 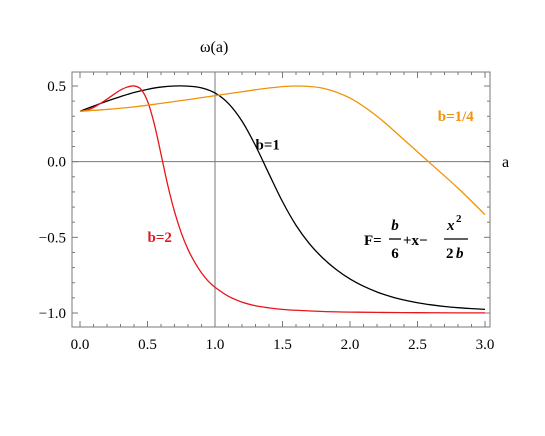 What do you see at coordinates (56, 163) in the screenshot?
I see `y-tick-label: 0.0` at bounding box center [56, 163].